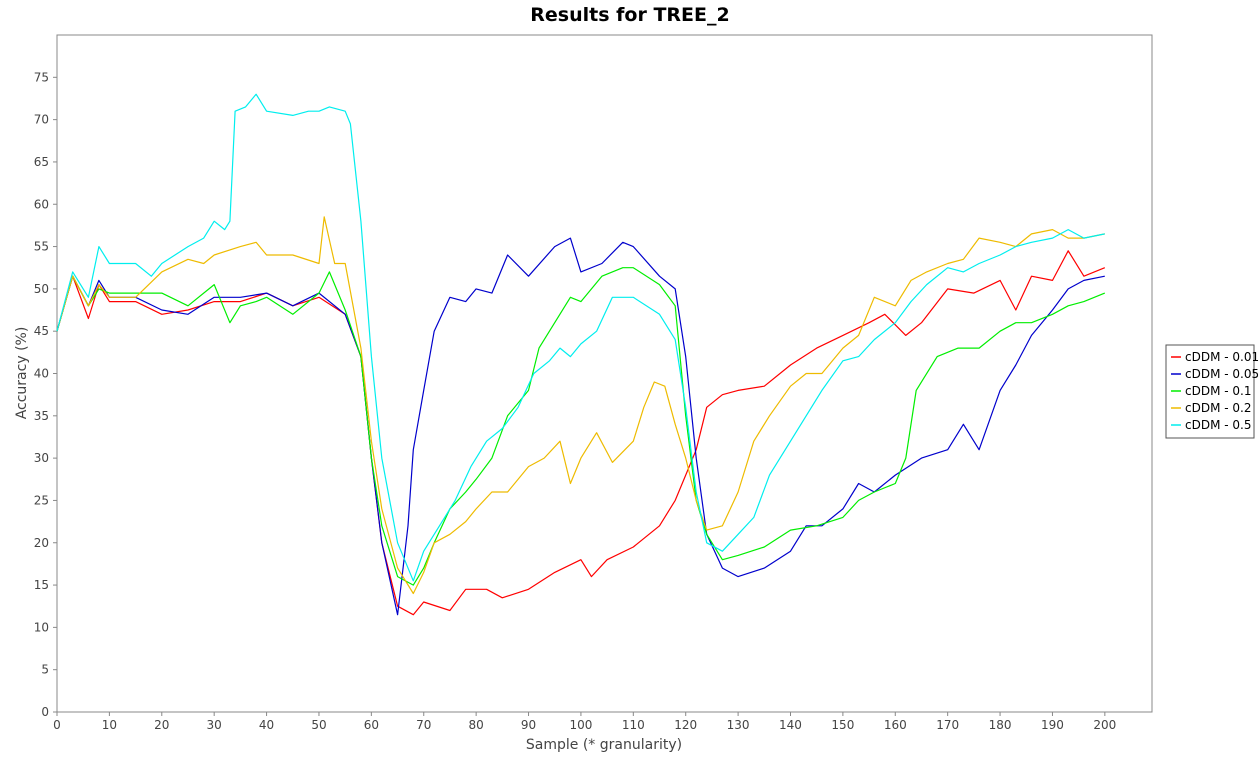 The width and height of the screenshot is (1260, 760). I want to click on x-tick-label: 190, so click(1052, 725).